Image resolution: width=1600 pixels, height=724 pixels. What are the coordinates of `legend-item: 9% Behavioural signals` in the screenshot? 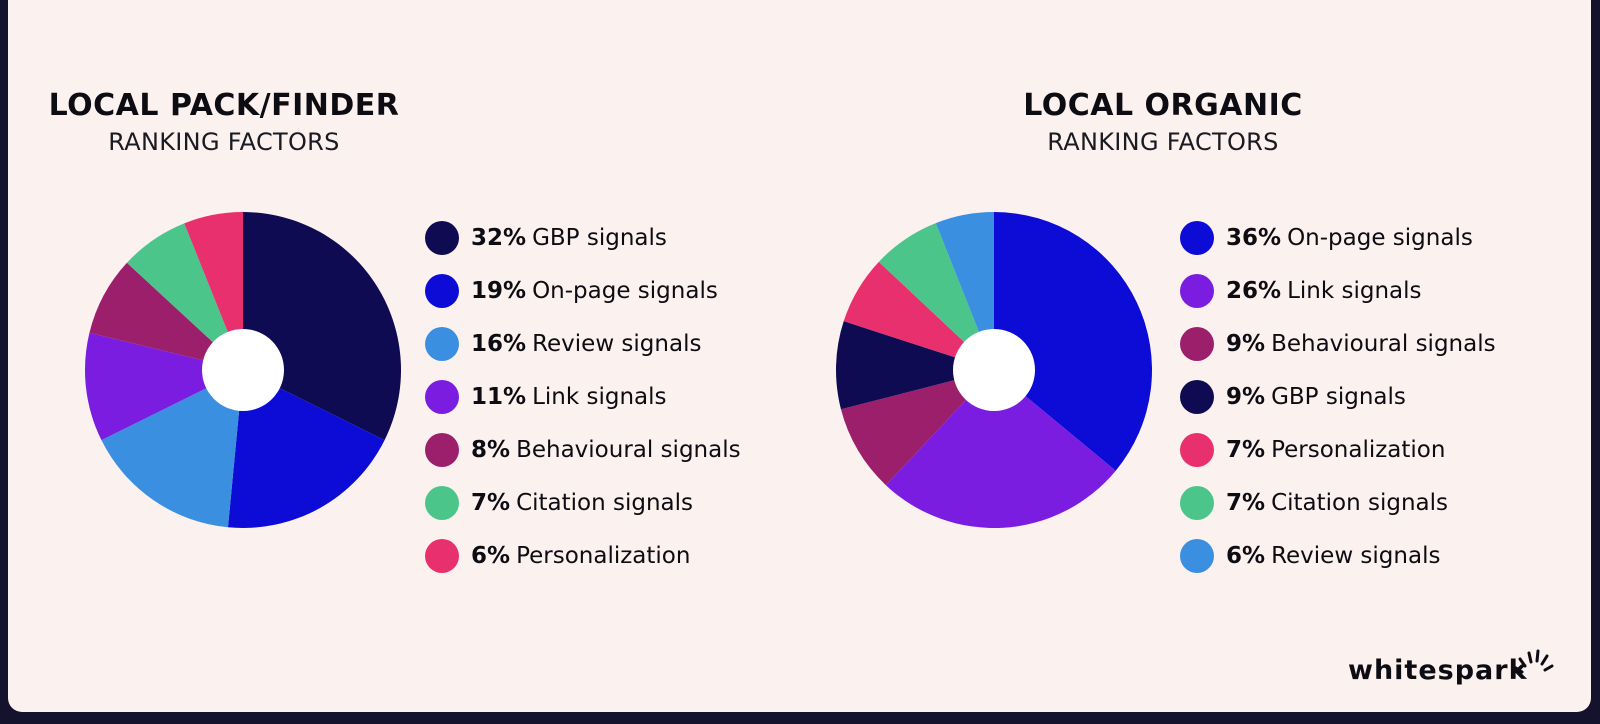 It's located at (1338, 343).